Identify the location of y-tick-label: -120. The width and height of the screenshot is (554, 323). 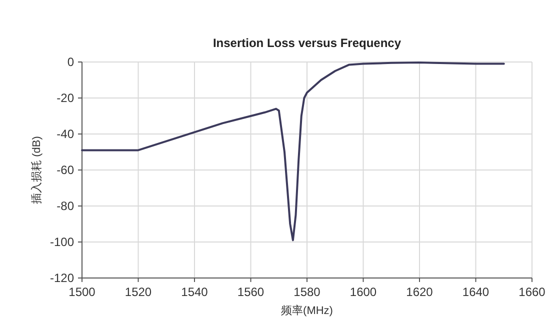
(62, 278).